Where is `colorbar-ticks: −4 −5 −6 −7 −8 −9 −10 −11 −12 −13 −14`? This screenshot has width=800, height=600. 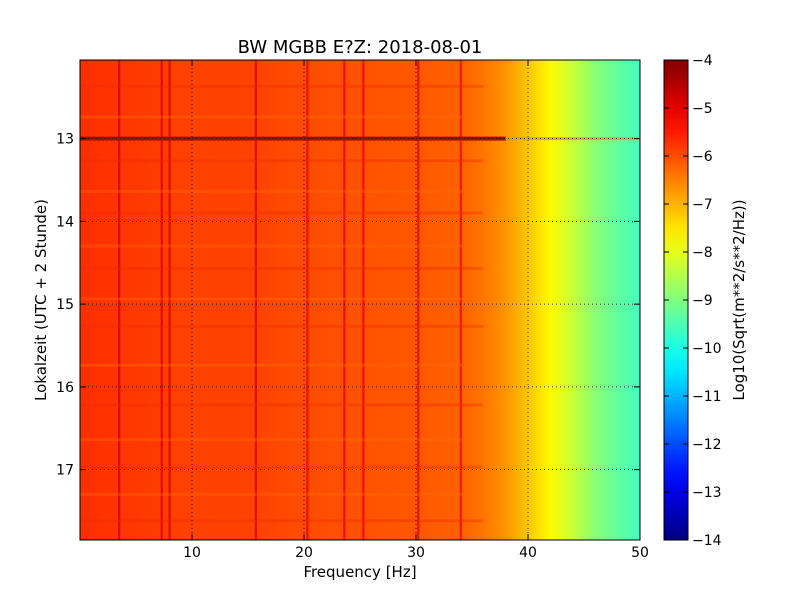
colorbar-ticks: −4 −5 −6 −7 −8 −9 −10 −11 −12 −13 −14 is located at coordinates (693, 301).